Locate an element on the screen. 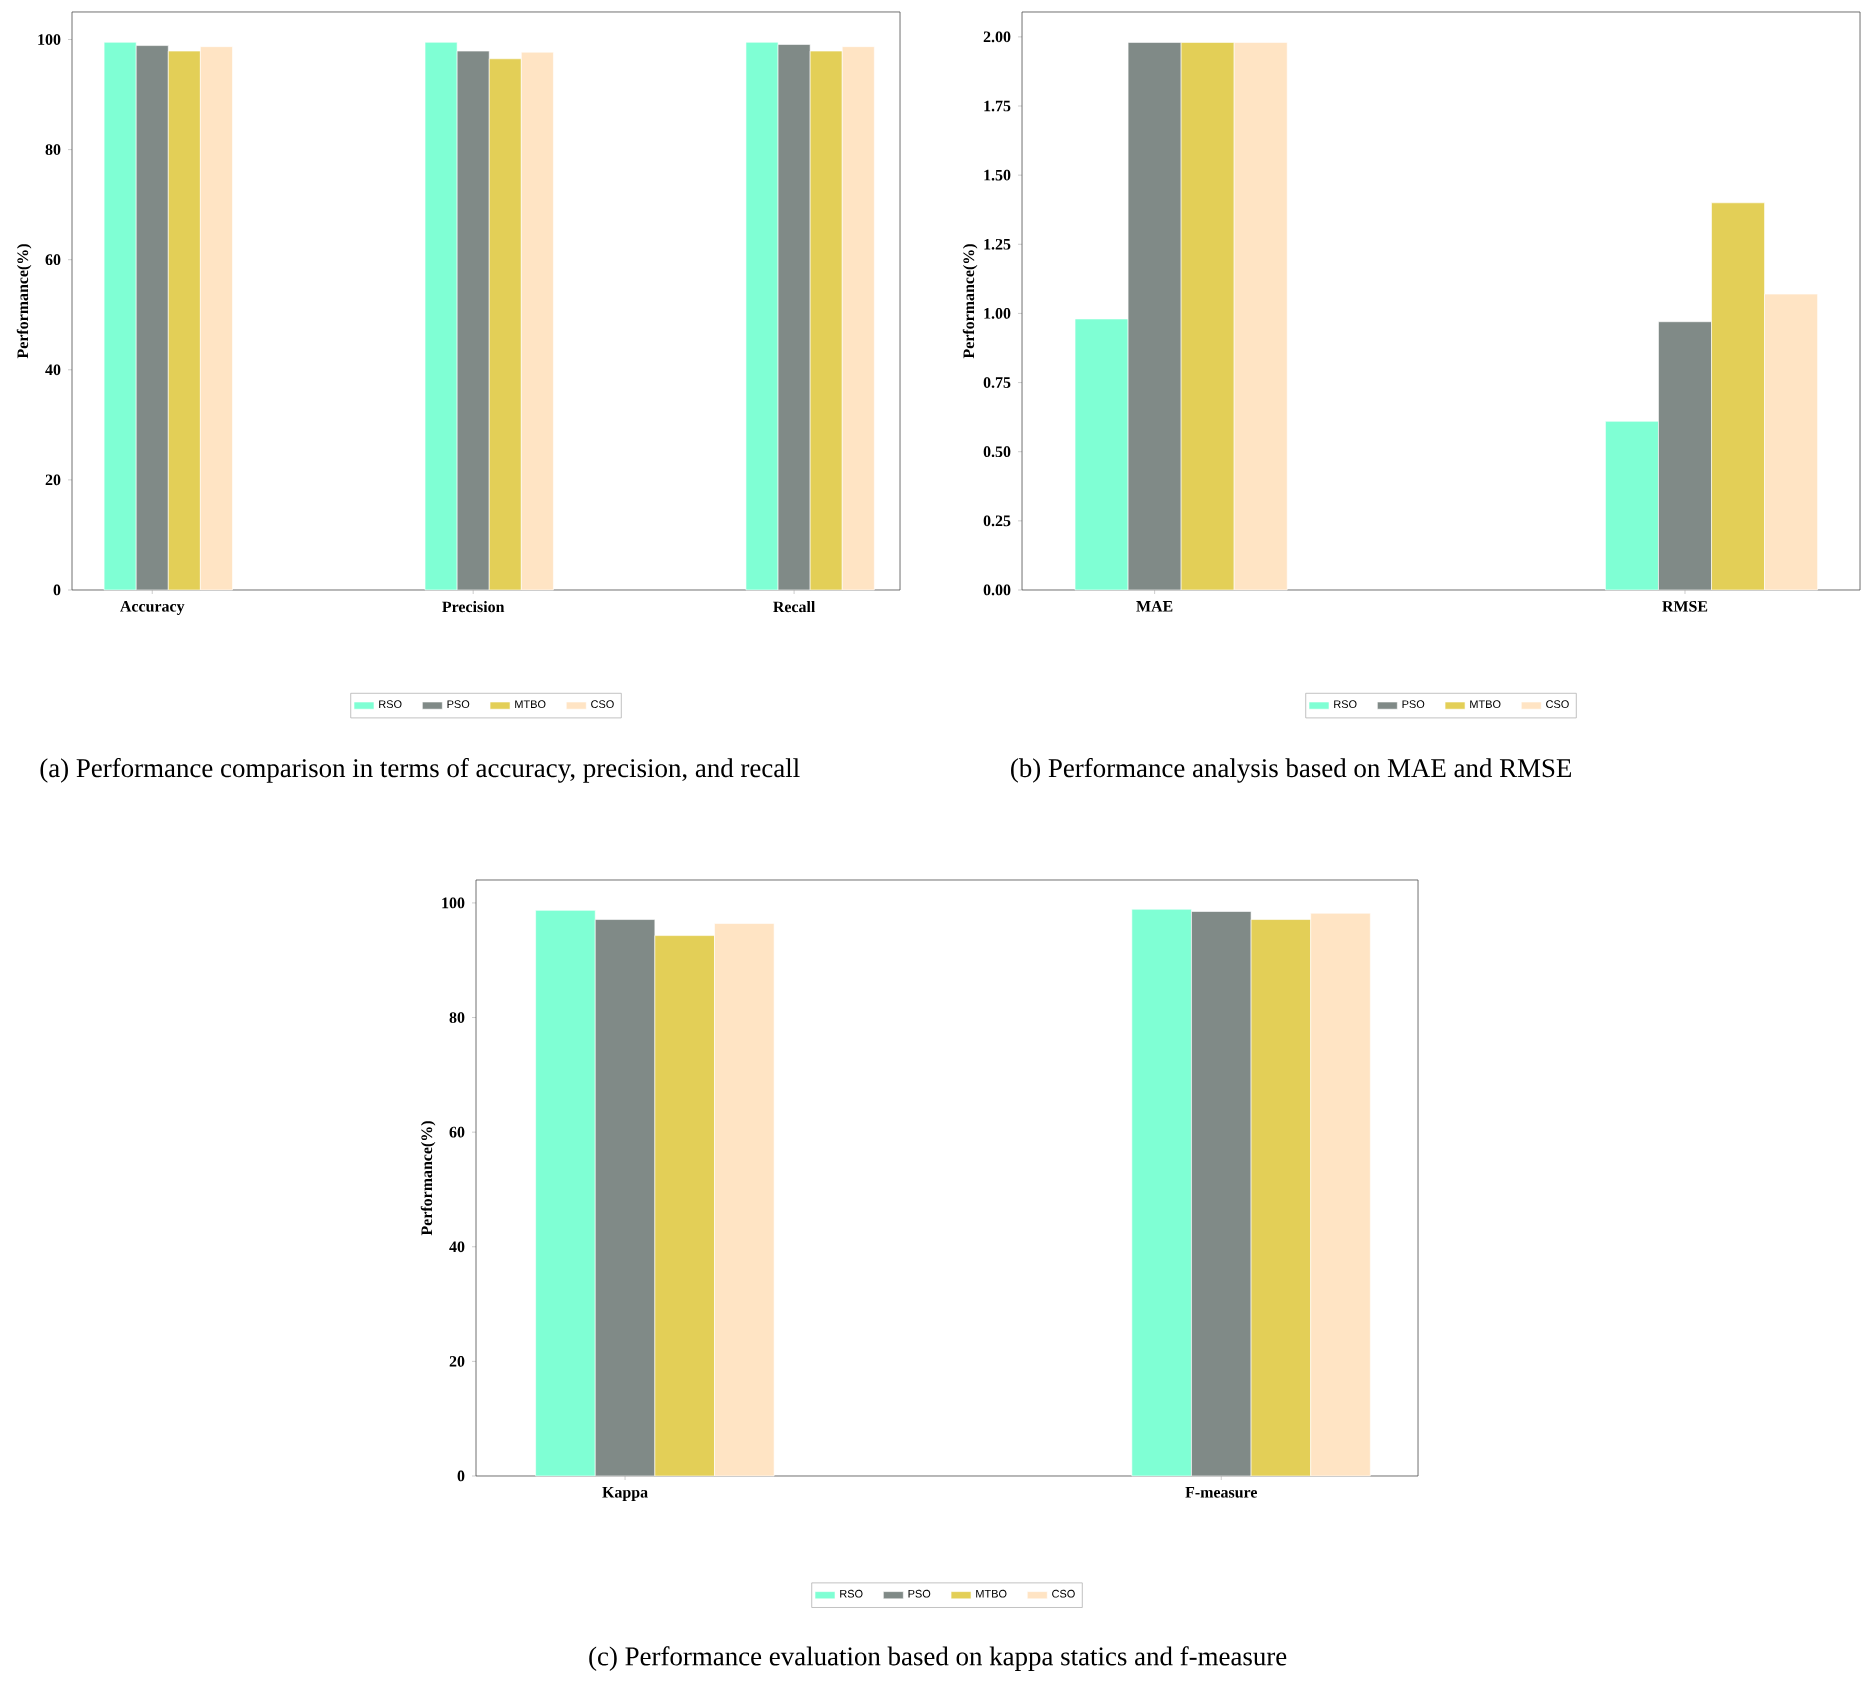  text: (c) Performance evaluation based on kappa statics and f-measure is located at coordinates (938, 1658).